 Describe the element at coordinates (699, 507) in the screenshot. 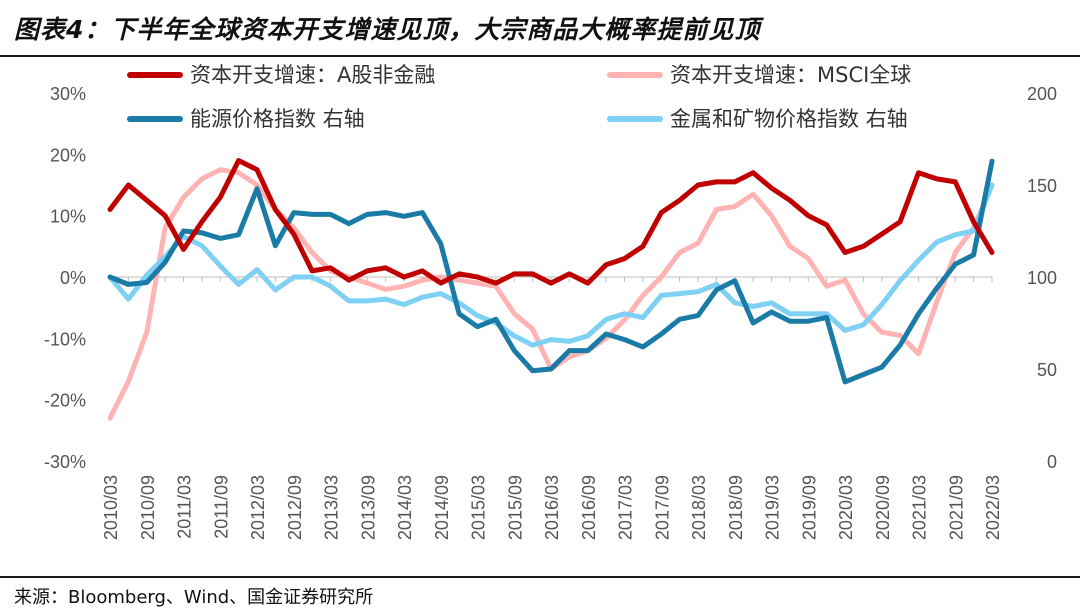

I see `x-tick-label: 2018/03` at that location.